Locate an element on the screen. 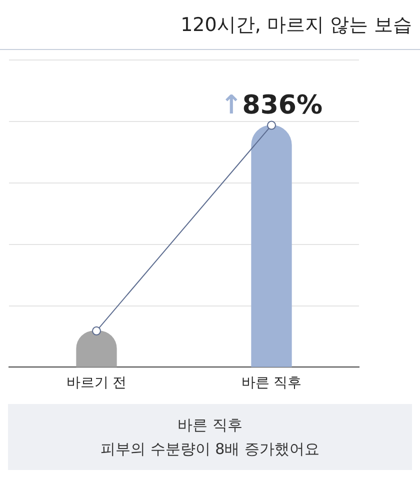  chart-title: 120시간, 마르지 않는 보습 is located at coordinates (210, 25).